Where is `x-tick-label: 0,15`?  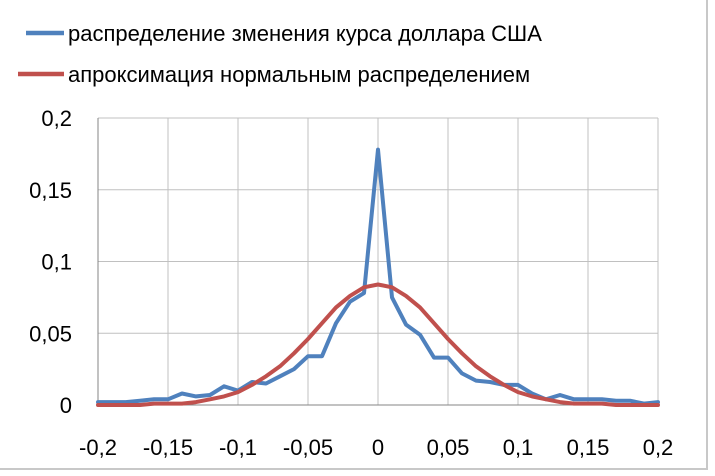
x-tick-label: 0,15 is located at coordinates (588, 447).